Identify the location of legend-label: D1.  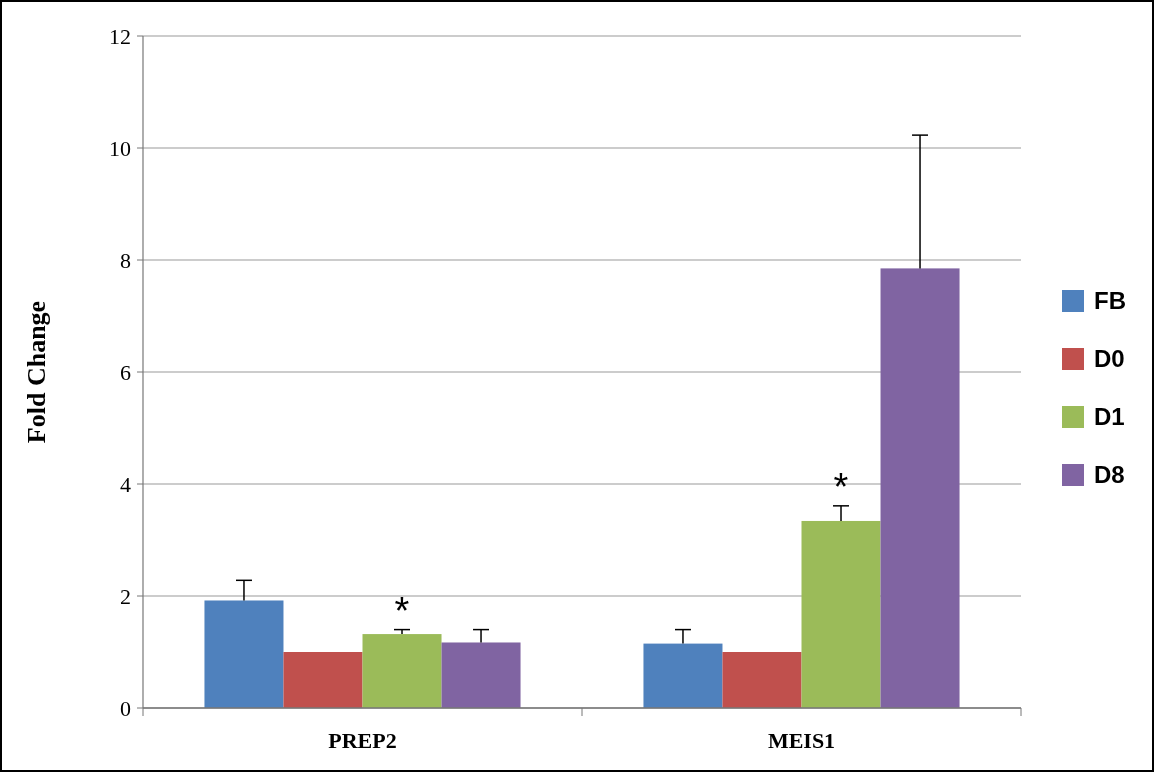
(1109, 417).